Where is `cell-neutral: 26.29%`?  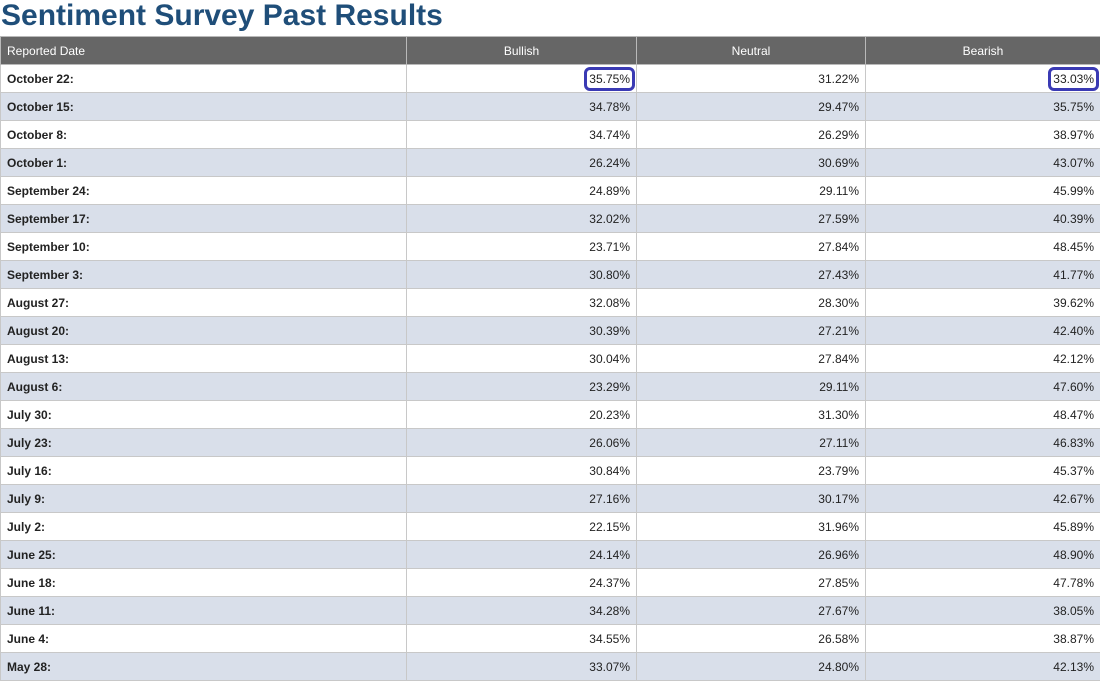
cell-neutral: 26.29% is located at coordinates (751, 134).